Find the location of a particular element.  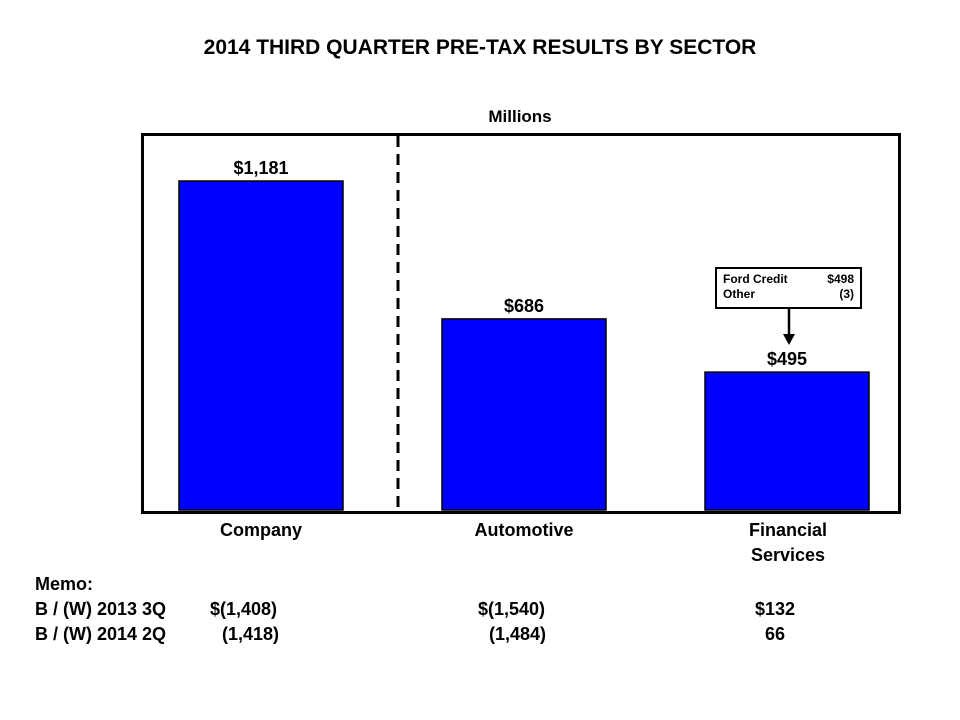

callout-row: Ford Credit $498 is located at coordinates (788, 279).